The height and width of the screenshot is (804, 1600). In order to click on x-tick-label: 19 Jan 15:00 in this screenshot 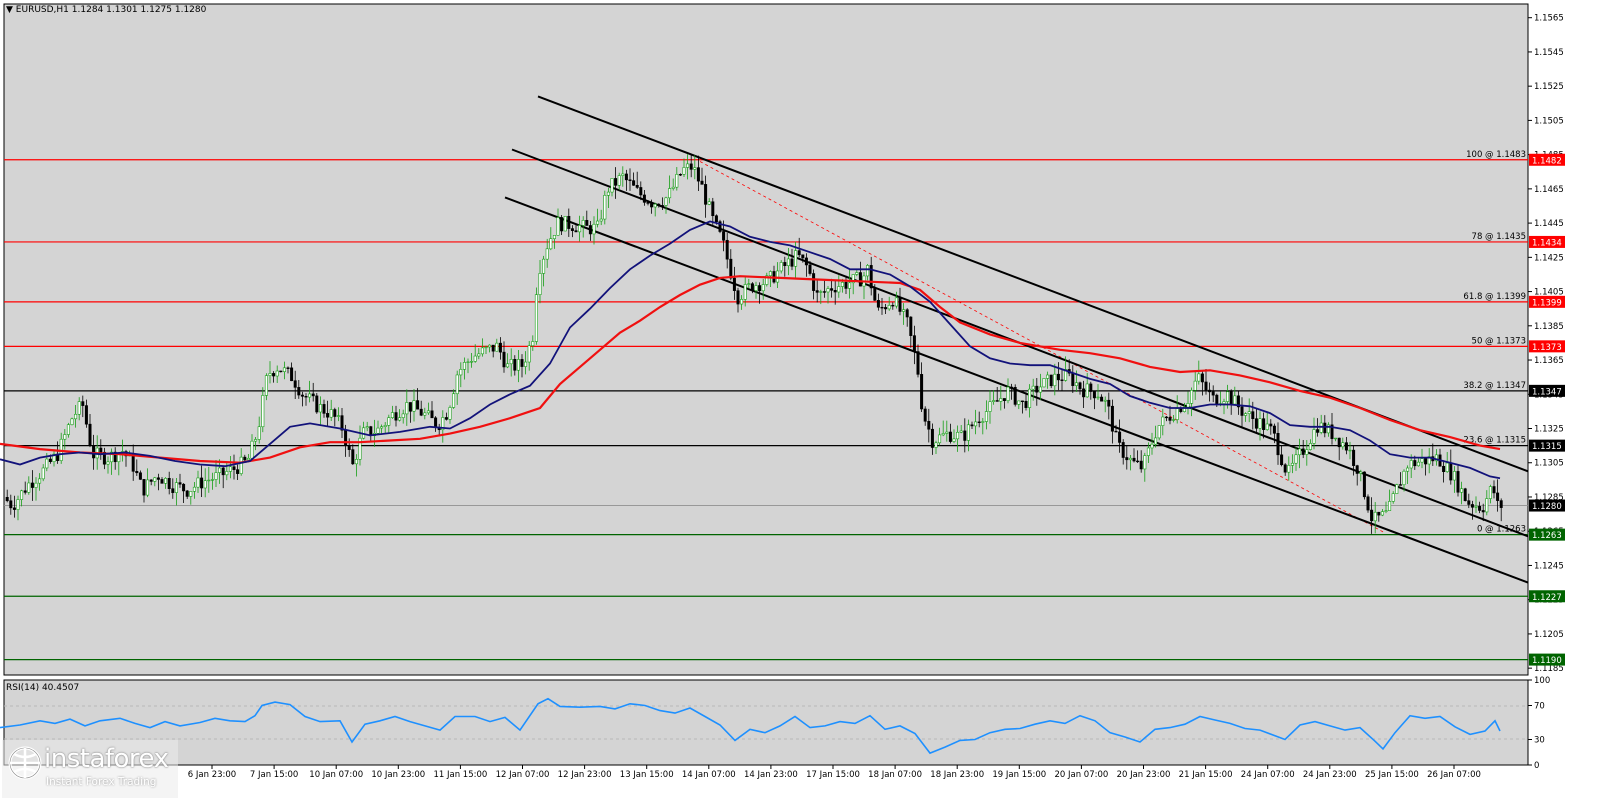, I will do `click(1019, 775)`.